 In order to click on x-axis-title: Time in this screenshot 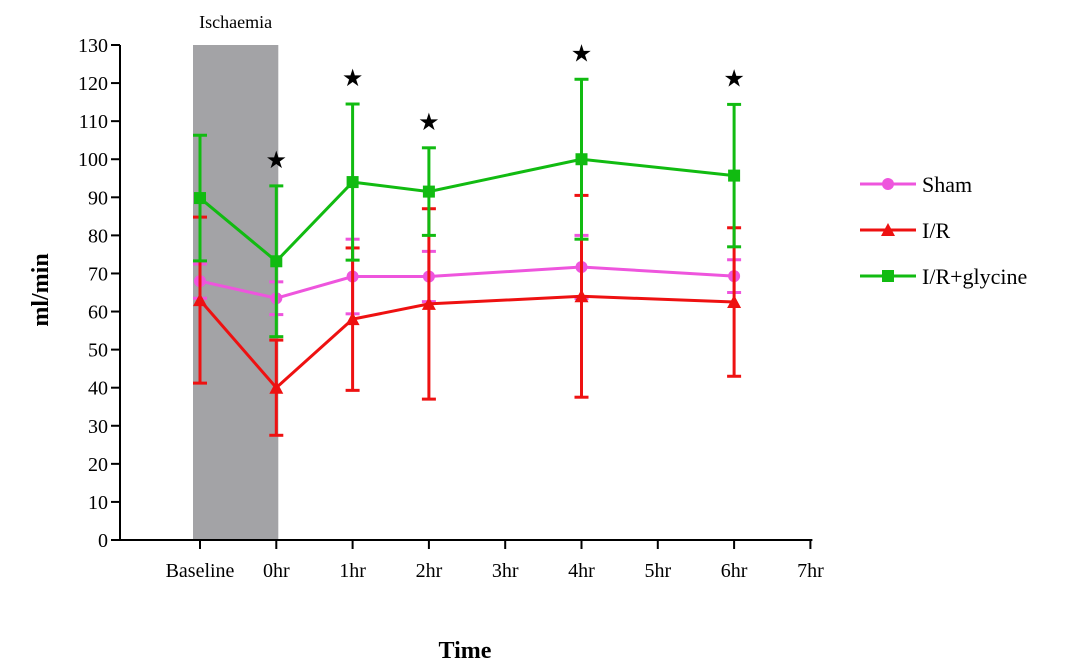, I will do `click(465, 651)`.